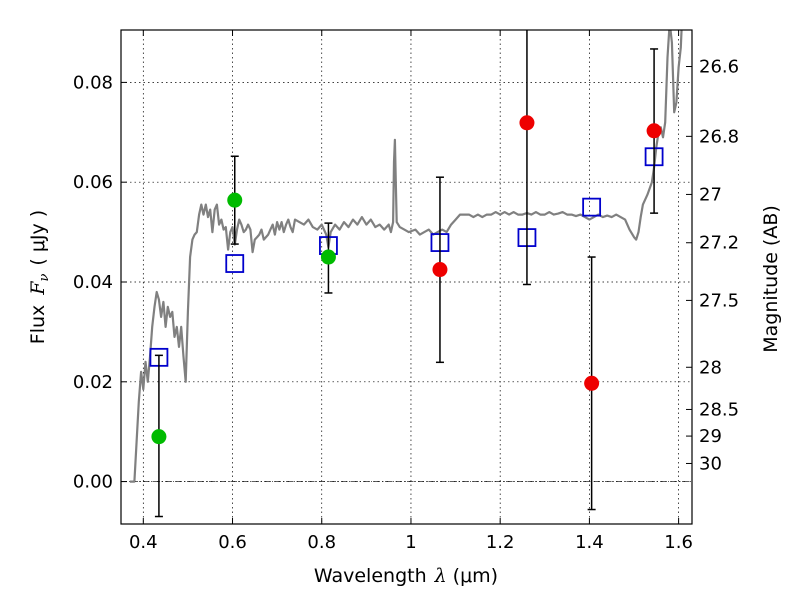 This screenshot has height=600, width=800. What do you see at coordinates (589, 542) in the screenshot?
I see `x-tick-label: 1.4` at bounding box center [589, 542].